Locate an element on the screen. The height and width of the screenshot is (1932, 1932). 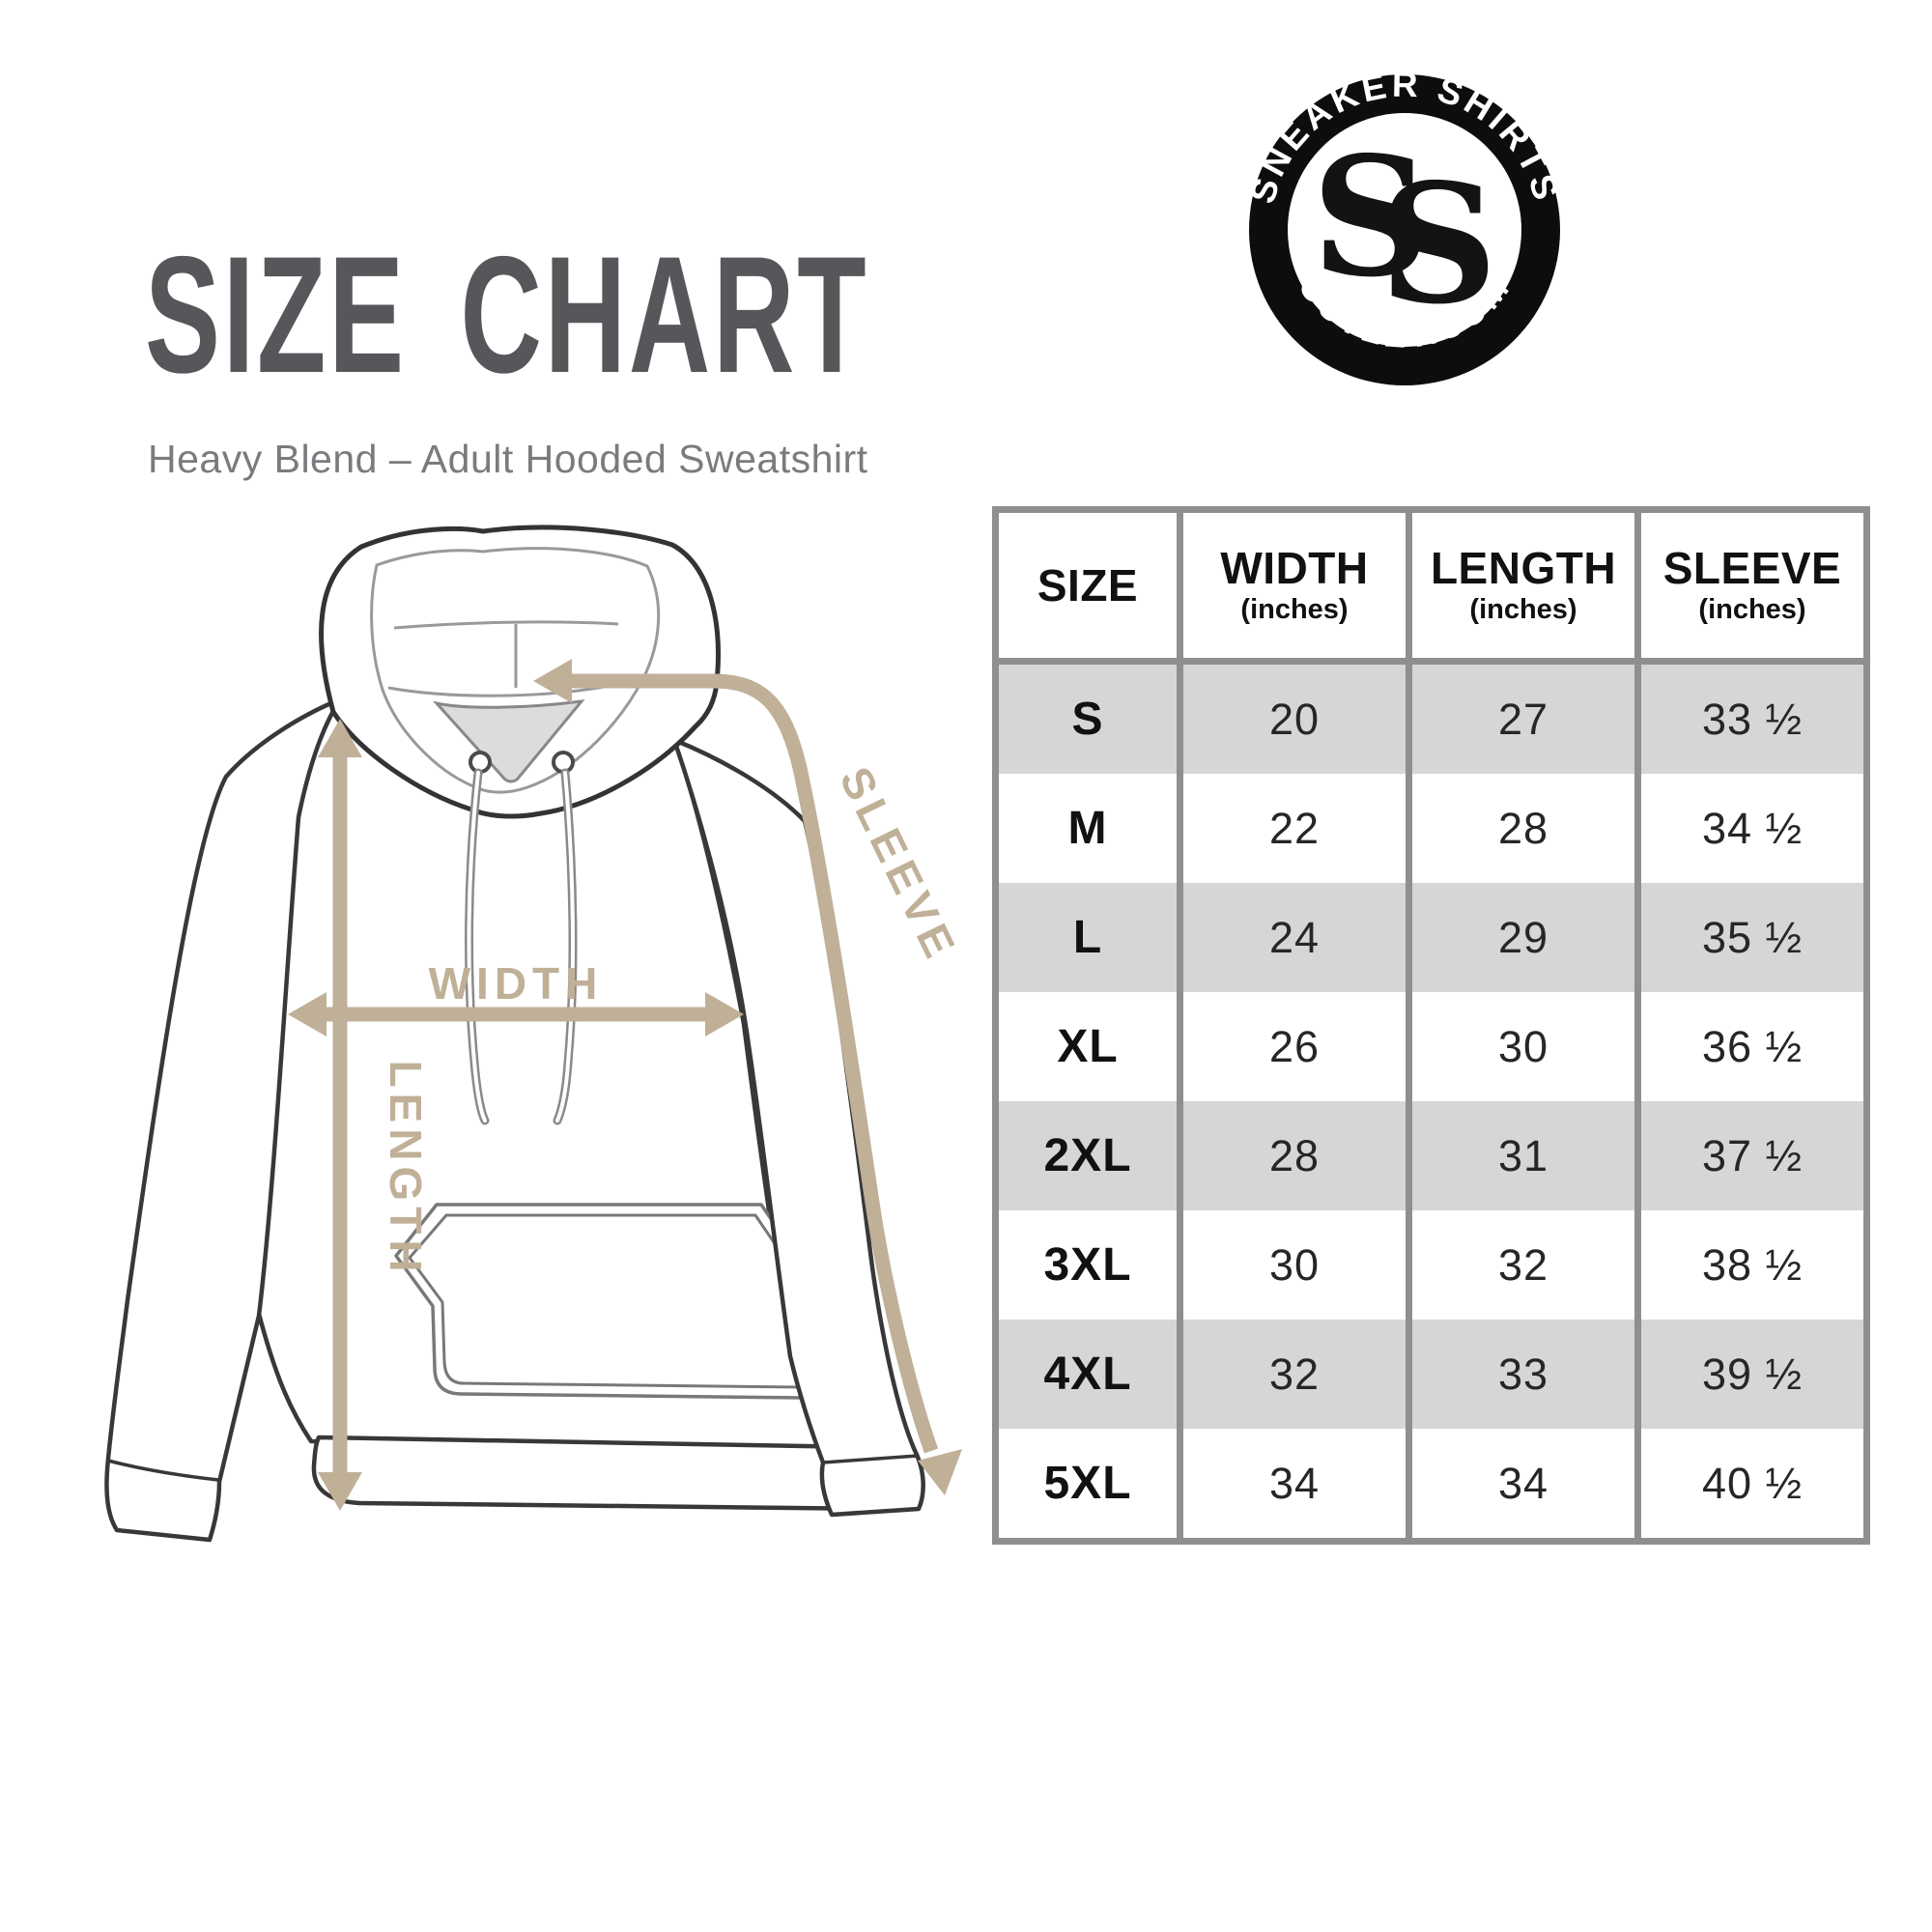
cell-width: 34 is located at coordinates (1294, 1485).